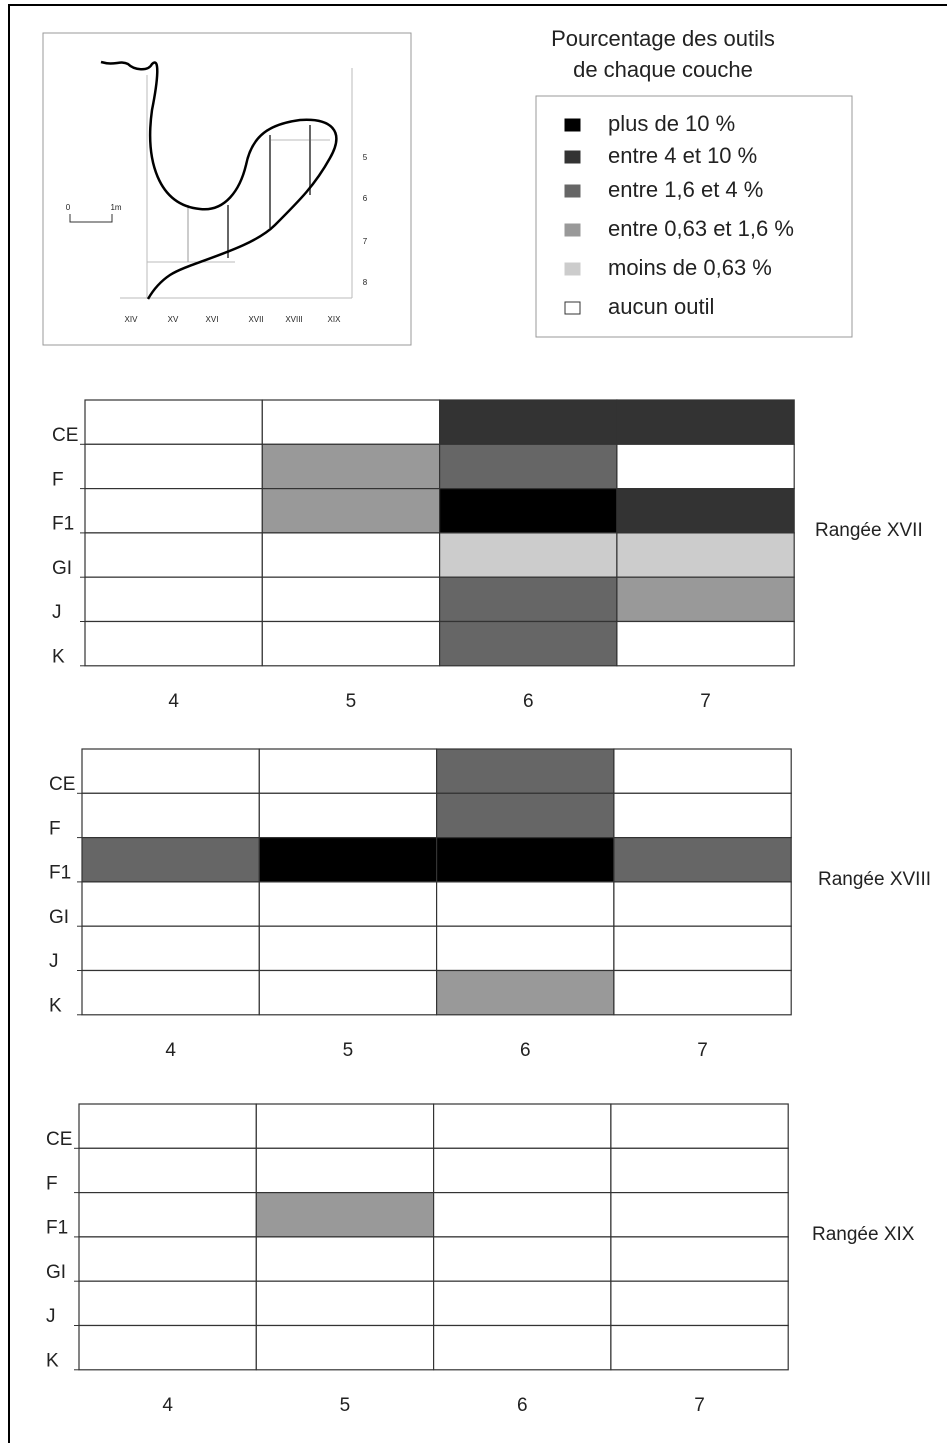 The image size is (947, 1448). Describe the element at coordinates (663, 38) in the screenshot. I see `legend-title: Pourcentage des outils` at that location.